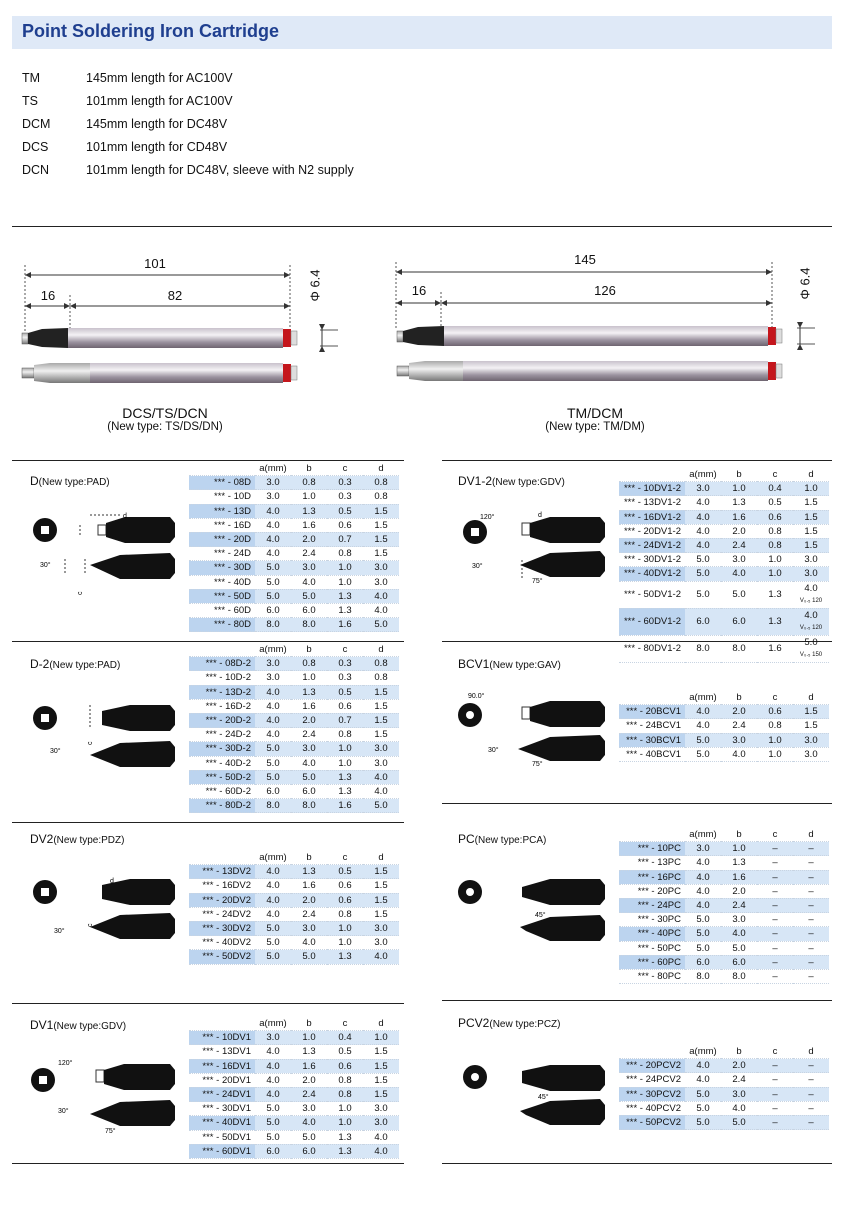  I want to click on type-row: TM 145mm length for AC100V, so click(188, 77).